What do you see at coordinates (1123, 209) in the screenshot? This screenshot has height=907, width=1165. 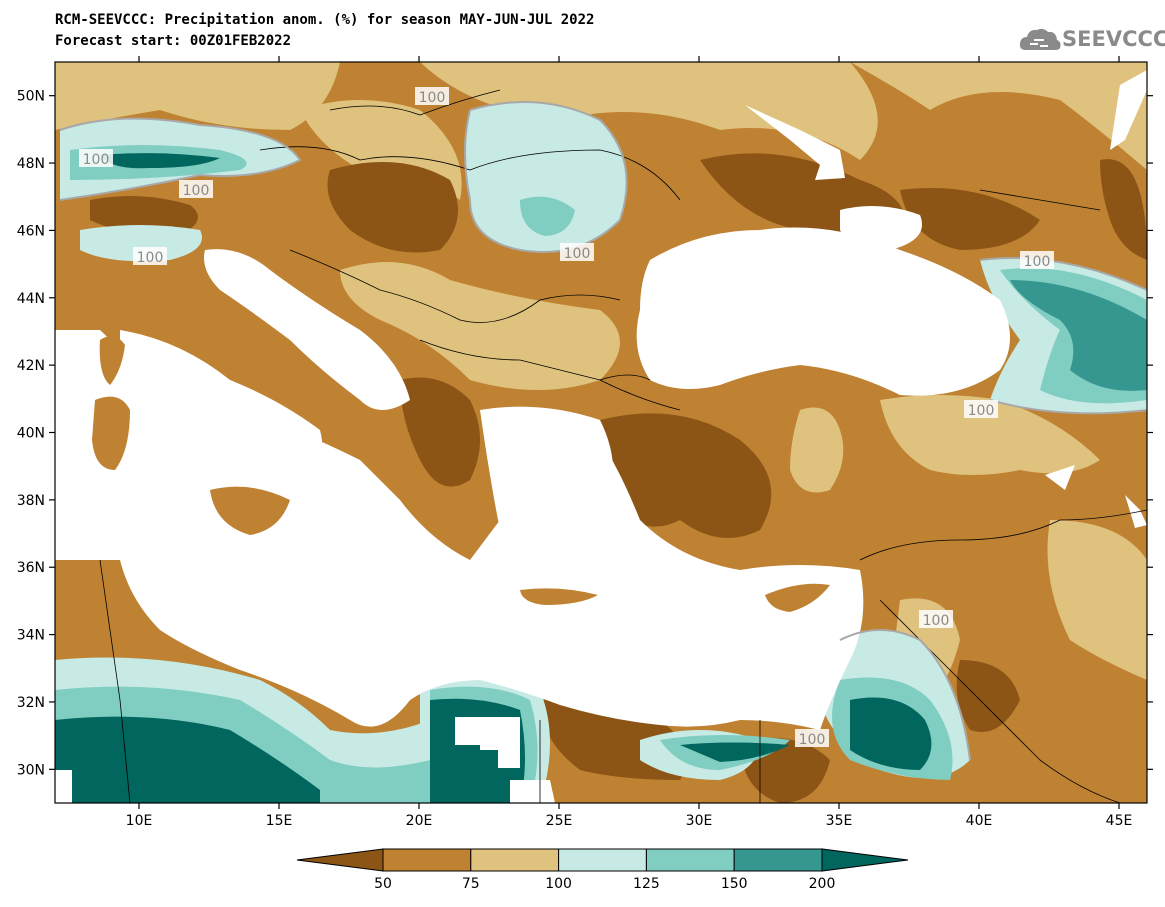 I see `field-region-iran-dry` at bounding box center [1123, 209].